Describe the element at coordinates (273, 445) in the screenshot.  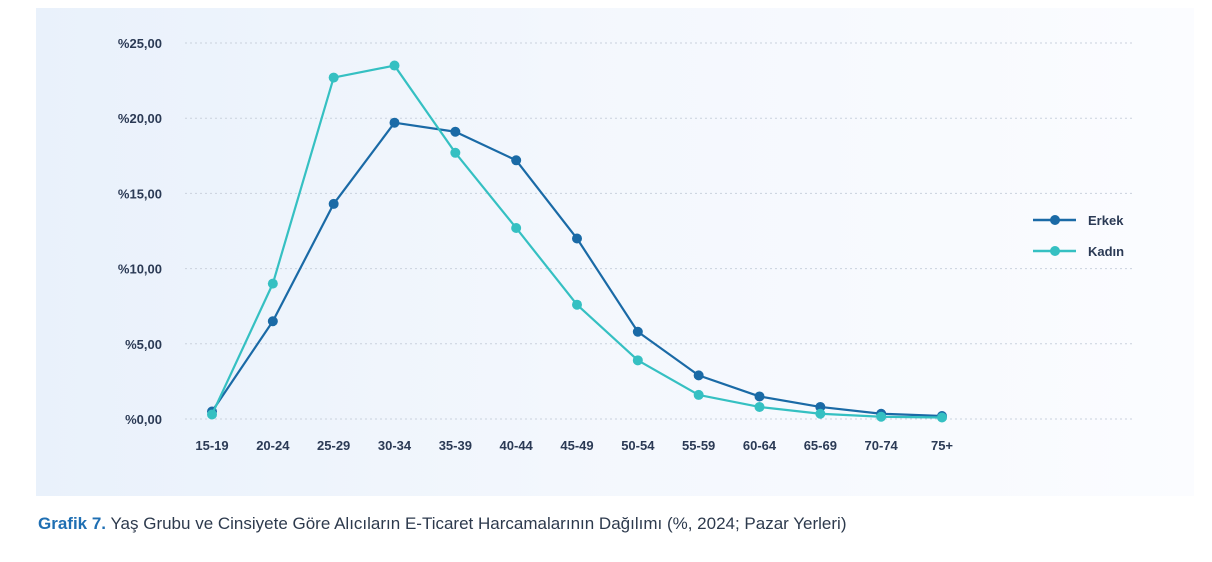
I see `x-tick-label: 20-24` at that location.